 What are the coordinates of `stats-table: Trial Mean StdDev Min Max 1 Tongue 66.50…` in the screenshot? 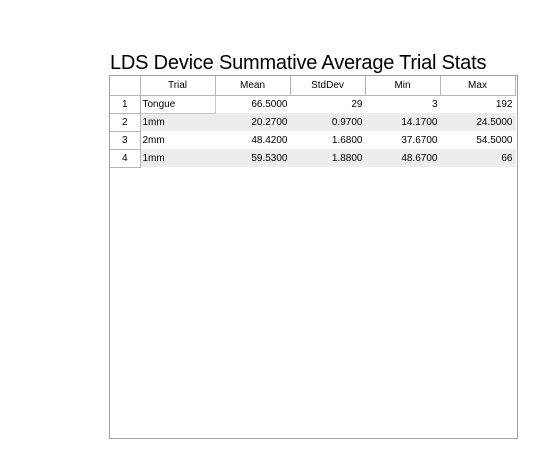 It's located at (313, 122).